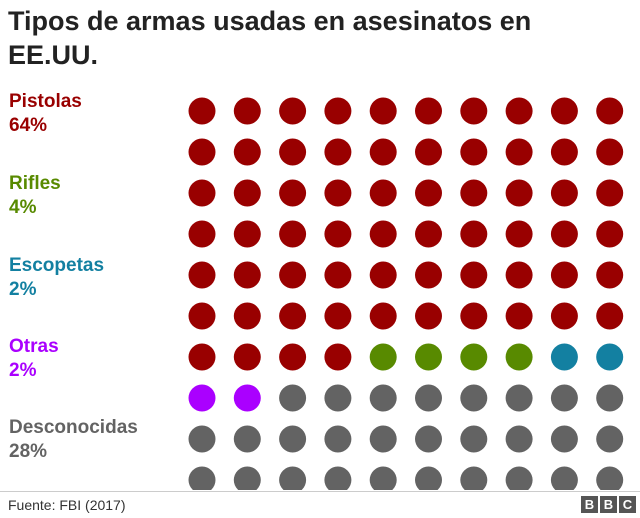 The width and height of the screenshot is (640, 518). Describe the element at coordinates (35, 183) in the screenshot. I see `legend-label: Rifles` at that location.